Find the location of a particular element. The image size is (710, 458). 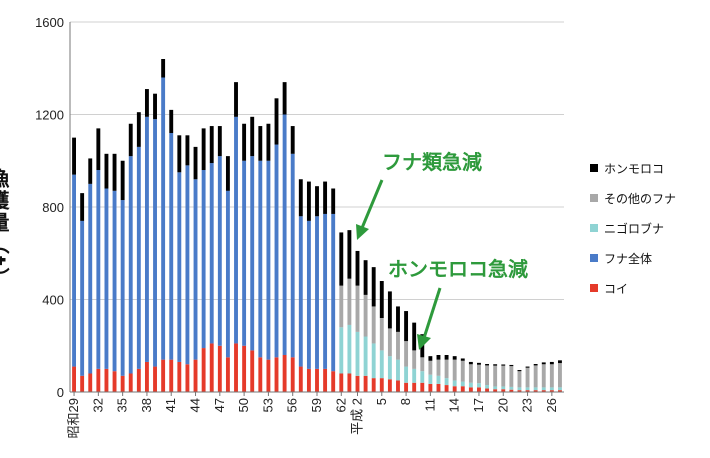

x-tick-label: 平成 2 is located at coordinates (356, 416).